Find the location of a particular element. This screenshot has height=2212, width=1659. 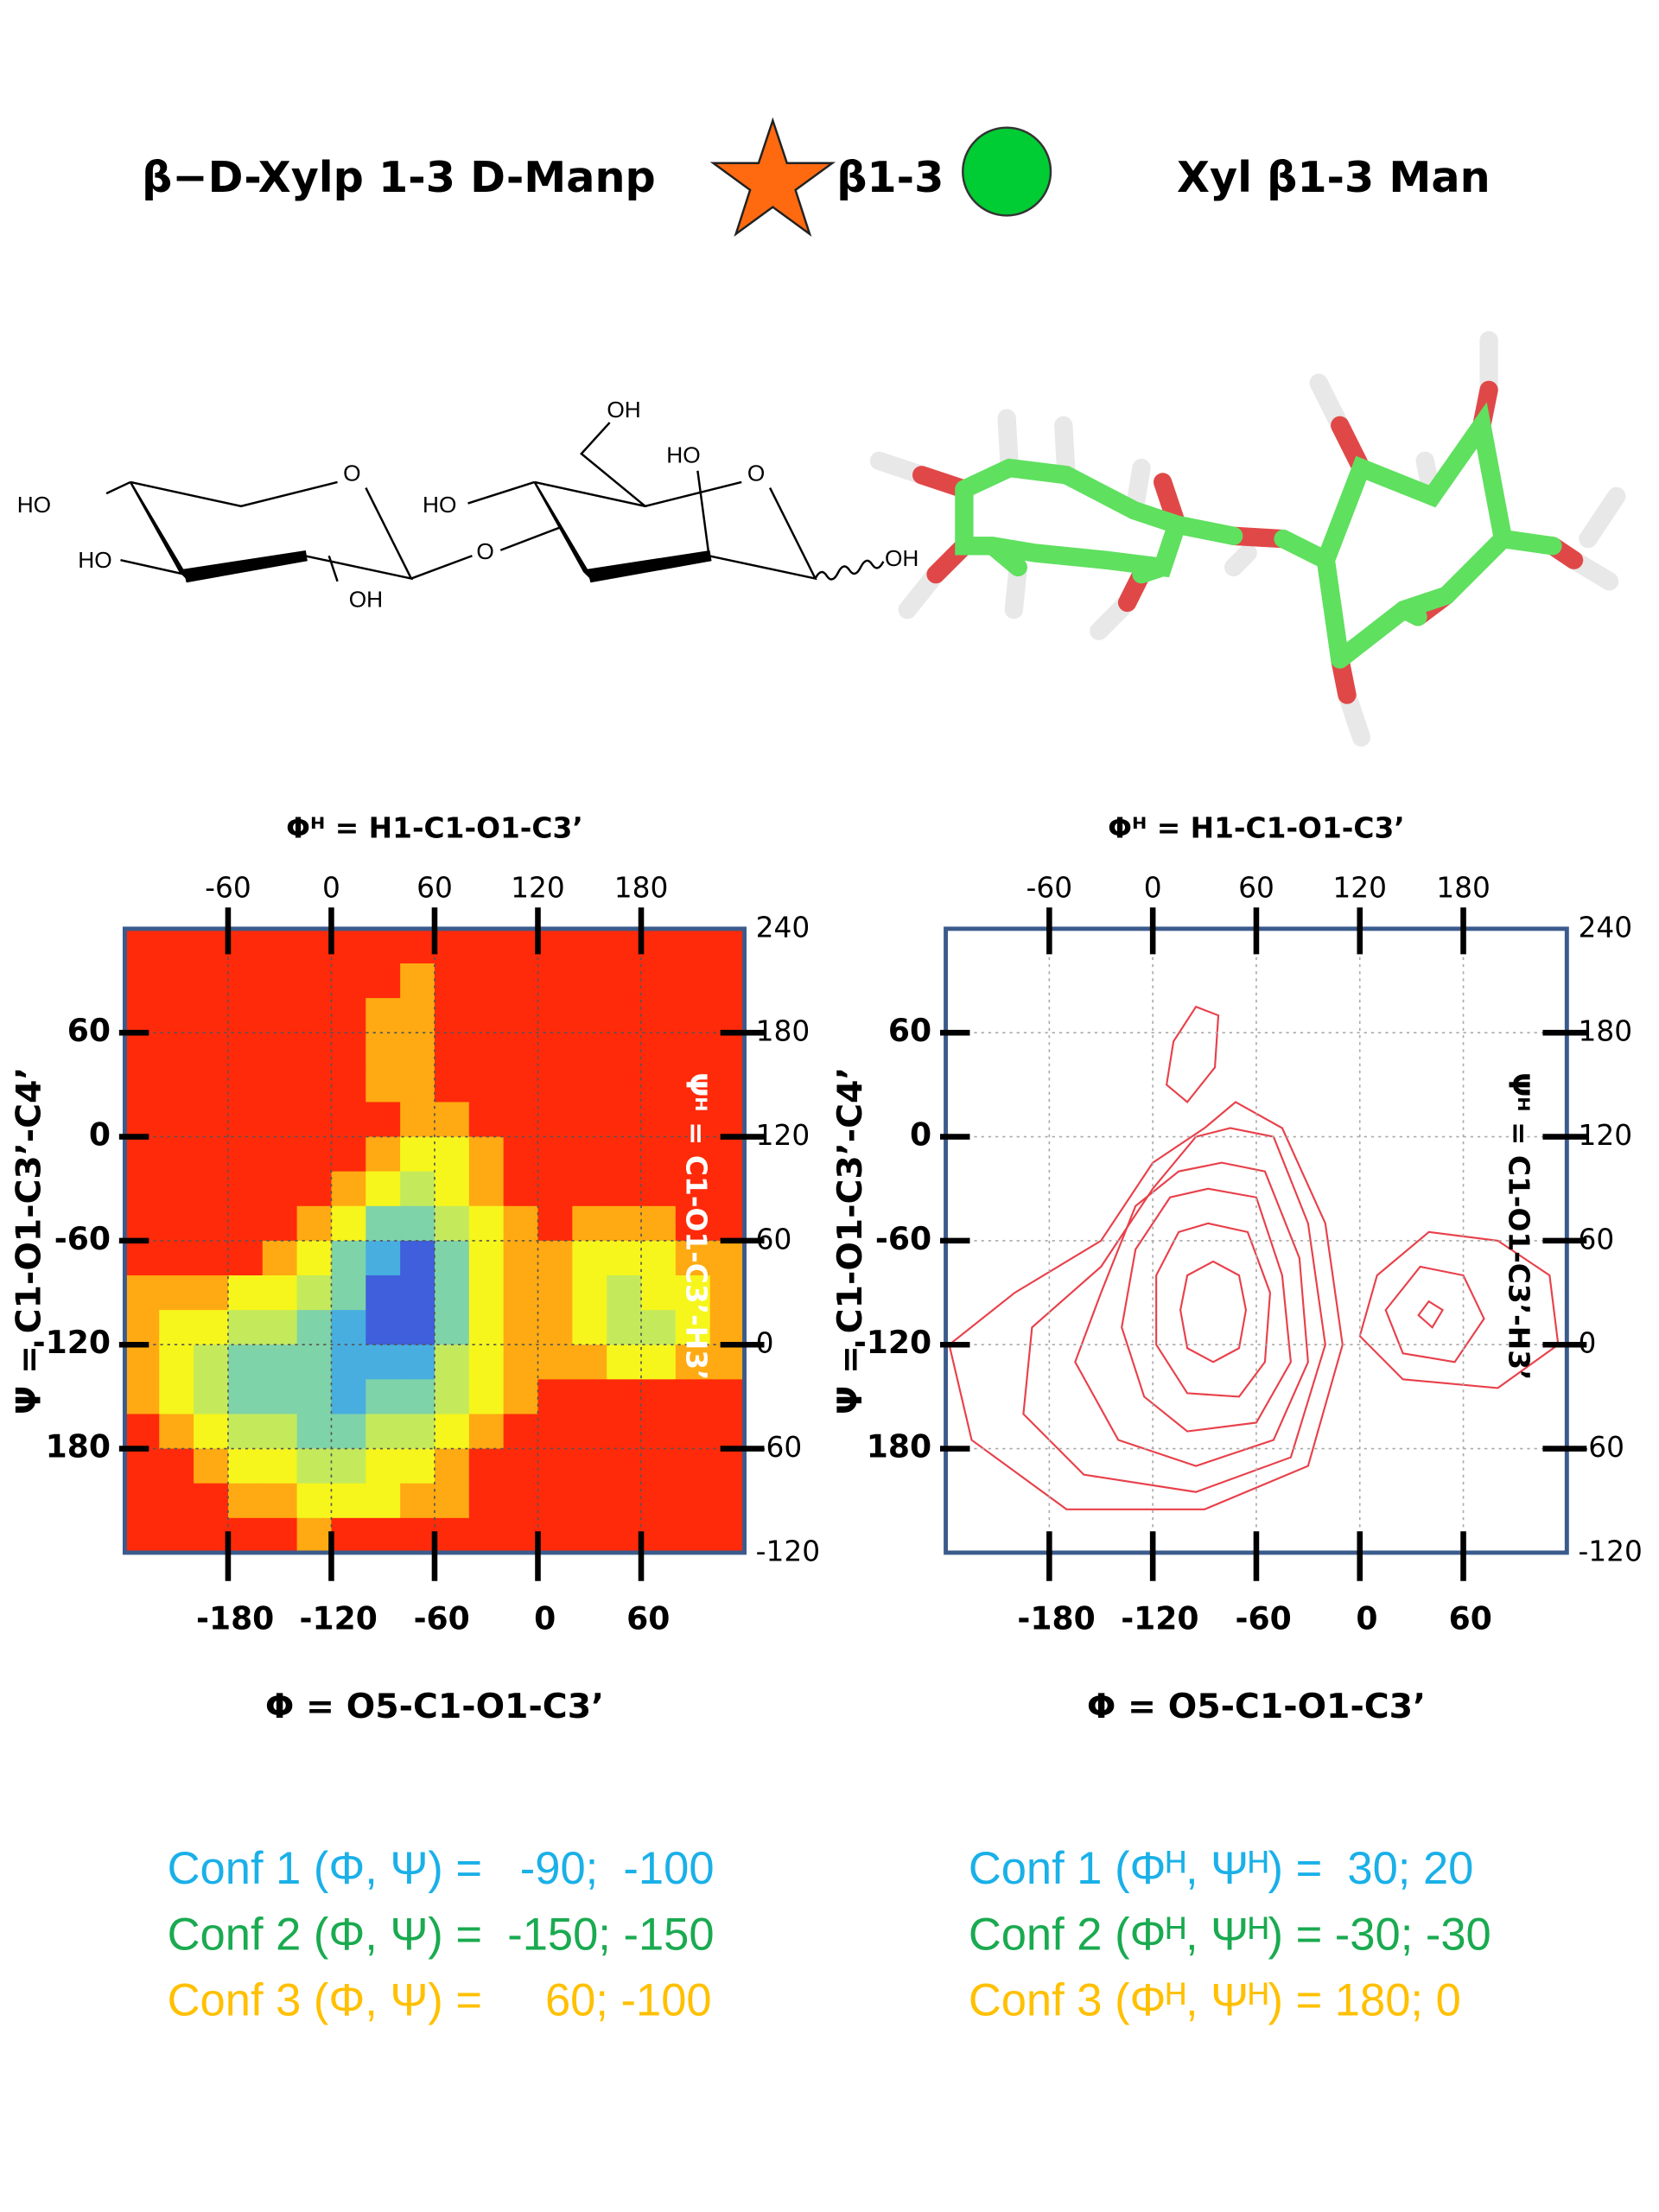

y2-tick-label: -120 is located at coordinates (788, 1551).